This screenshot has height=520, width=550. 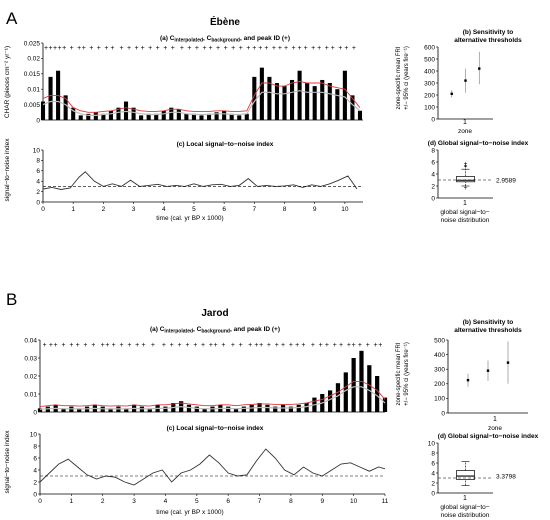 What do you see at coordinates (32, 105) in the screenshot?
I see `y-tick-label: 0.005` at bounding box center [32, 105].